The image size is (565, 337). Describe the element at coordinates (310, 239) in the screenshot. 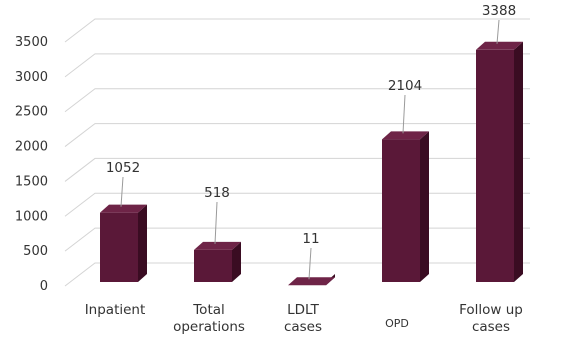

I see `data-label: 11` at that location.